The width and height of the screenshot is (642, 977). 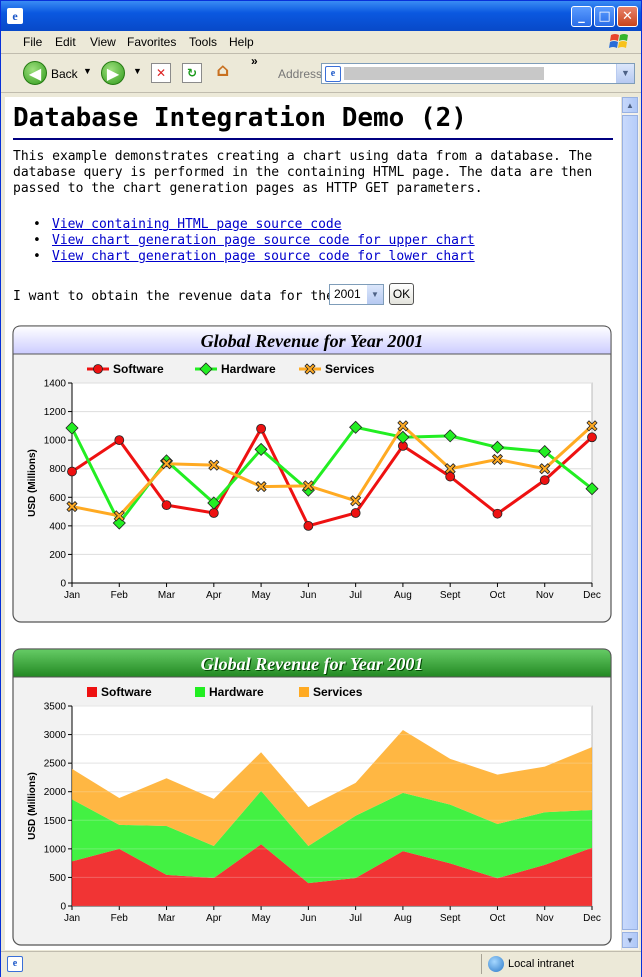 I want to click on minimize-button: _, so click(x=581, y=16).